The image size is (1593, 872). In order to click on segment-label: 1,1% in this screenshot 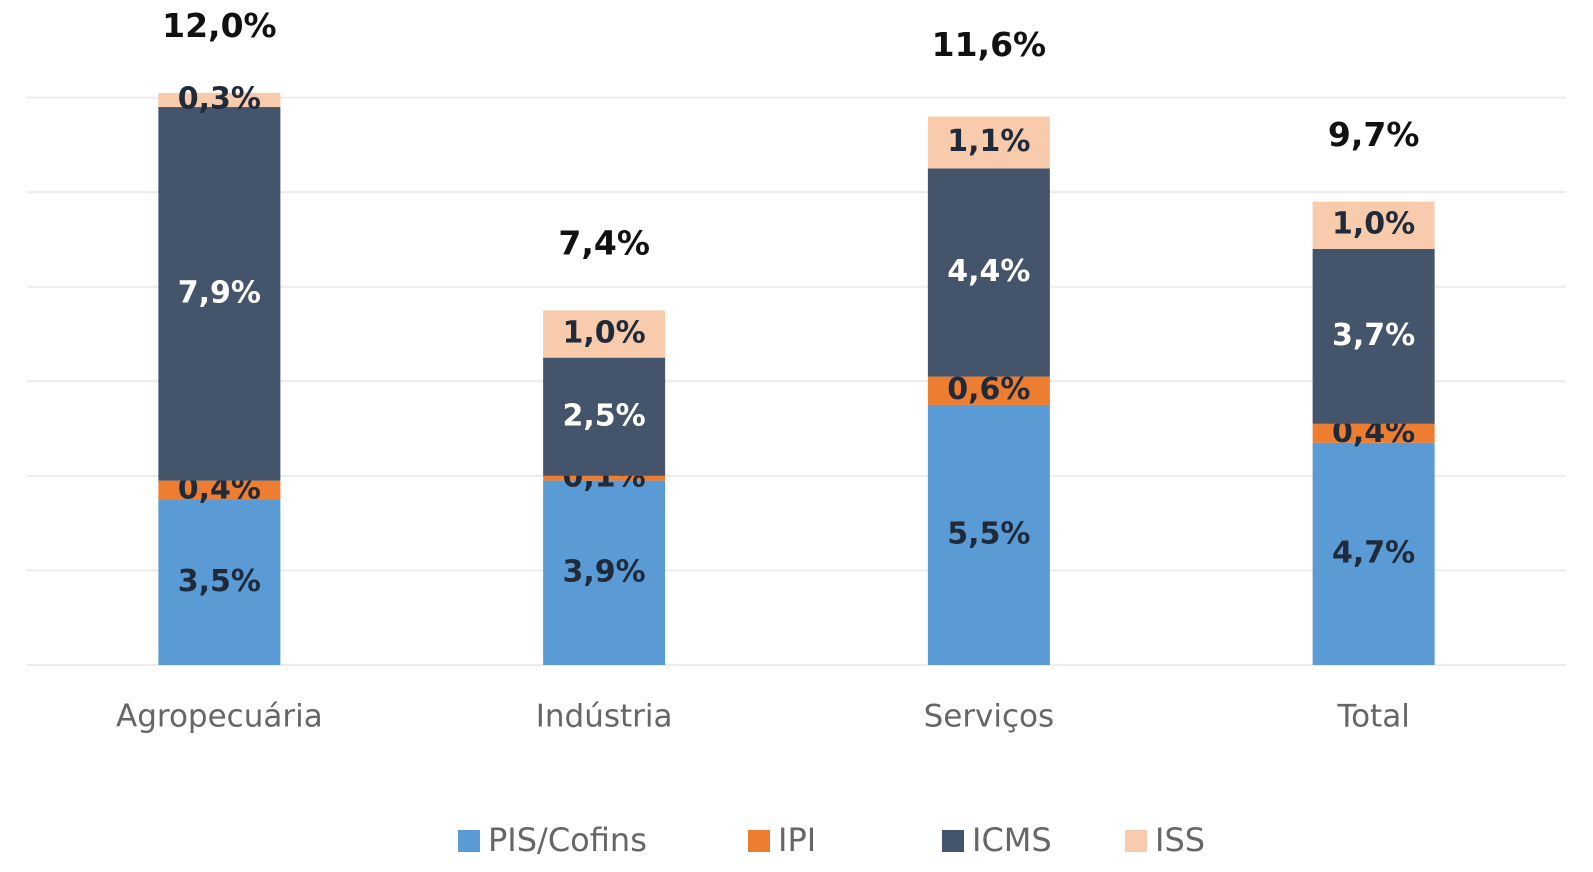, I will do `click(988, 141)`.